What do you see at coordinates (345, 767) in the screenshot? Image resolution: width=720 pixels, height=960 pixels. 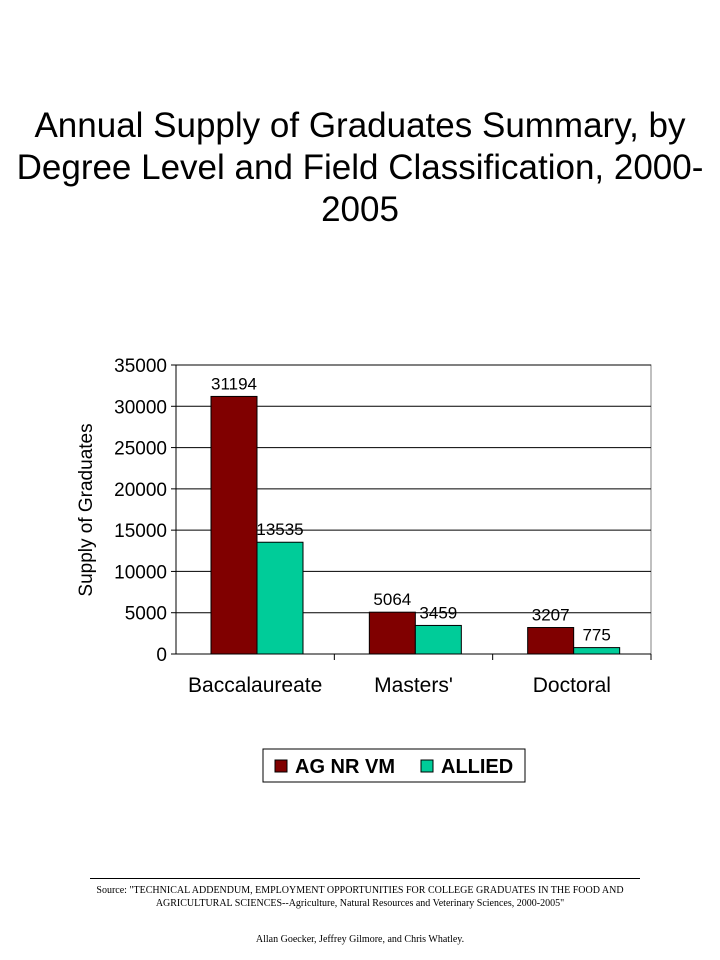 I see `legend-label: AG NR VM` at bounding box center [345, 767].